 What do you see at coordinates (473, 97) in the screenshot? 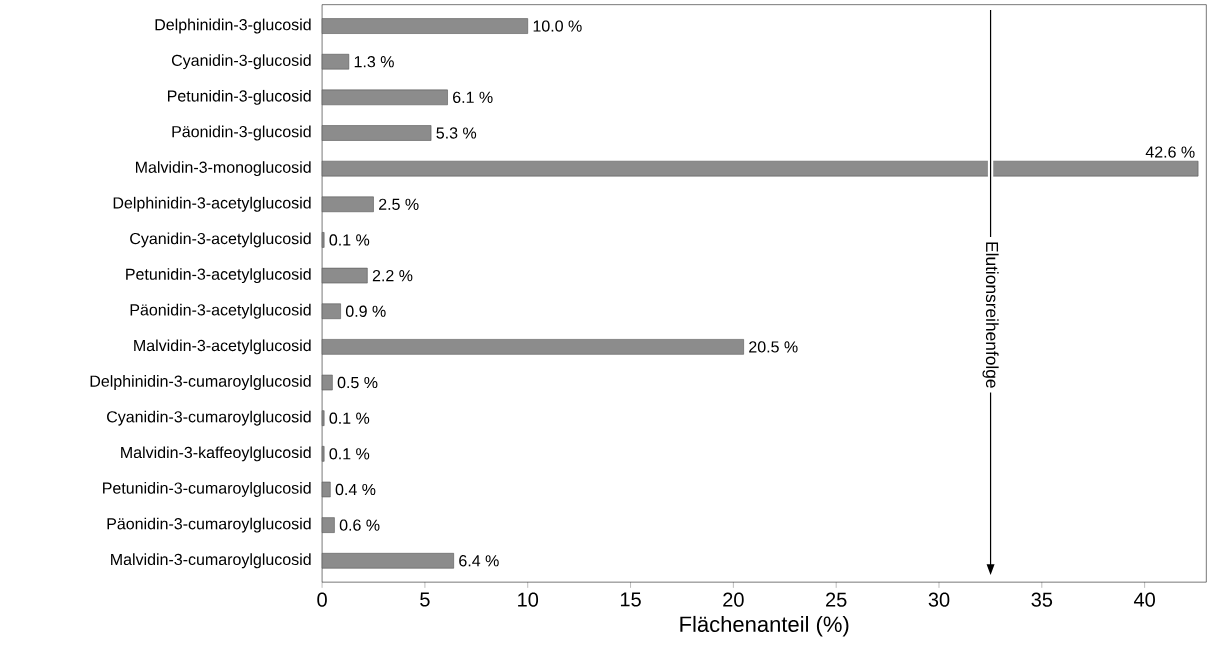
I see `data-label: 6.1 %` at bounding box center [473, 97].